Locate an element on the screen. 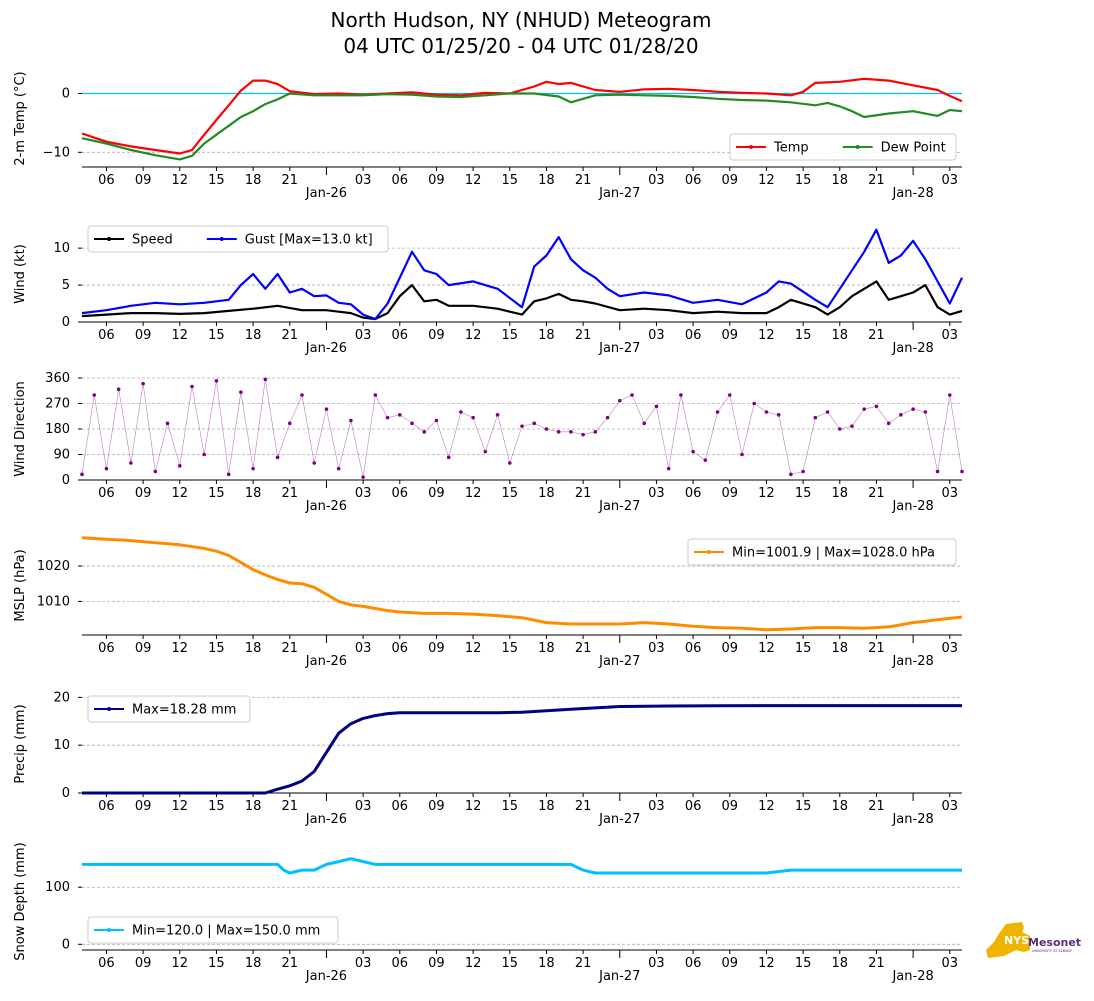  series-line-speed is located at coordinates (522, 300).